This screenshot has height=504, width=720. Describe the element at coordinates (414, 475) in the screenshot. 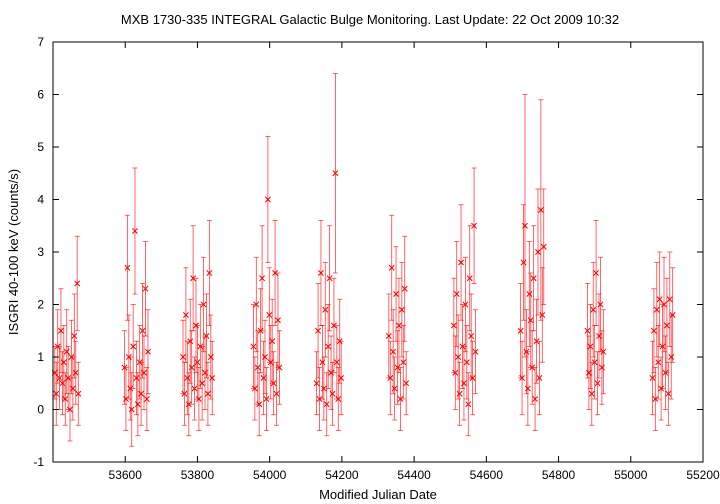

I see `x-tick-label: 54400` at that location.